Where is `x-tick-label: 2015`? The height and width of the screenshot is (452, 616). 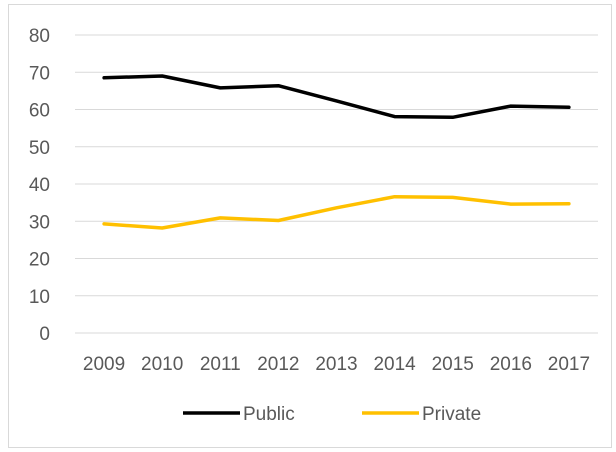 x-tick-label: 2015 is located at coordinates (453, 364).